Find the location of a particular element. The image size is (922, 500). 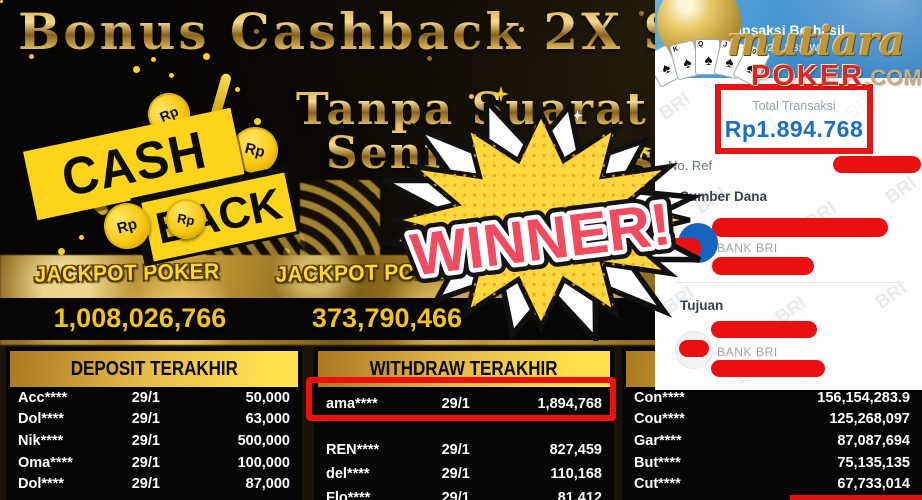

brand-com-label: .COM is located at coordinates (893, 77).